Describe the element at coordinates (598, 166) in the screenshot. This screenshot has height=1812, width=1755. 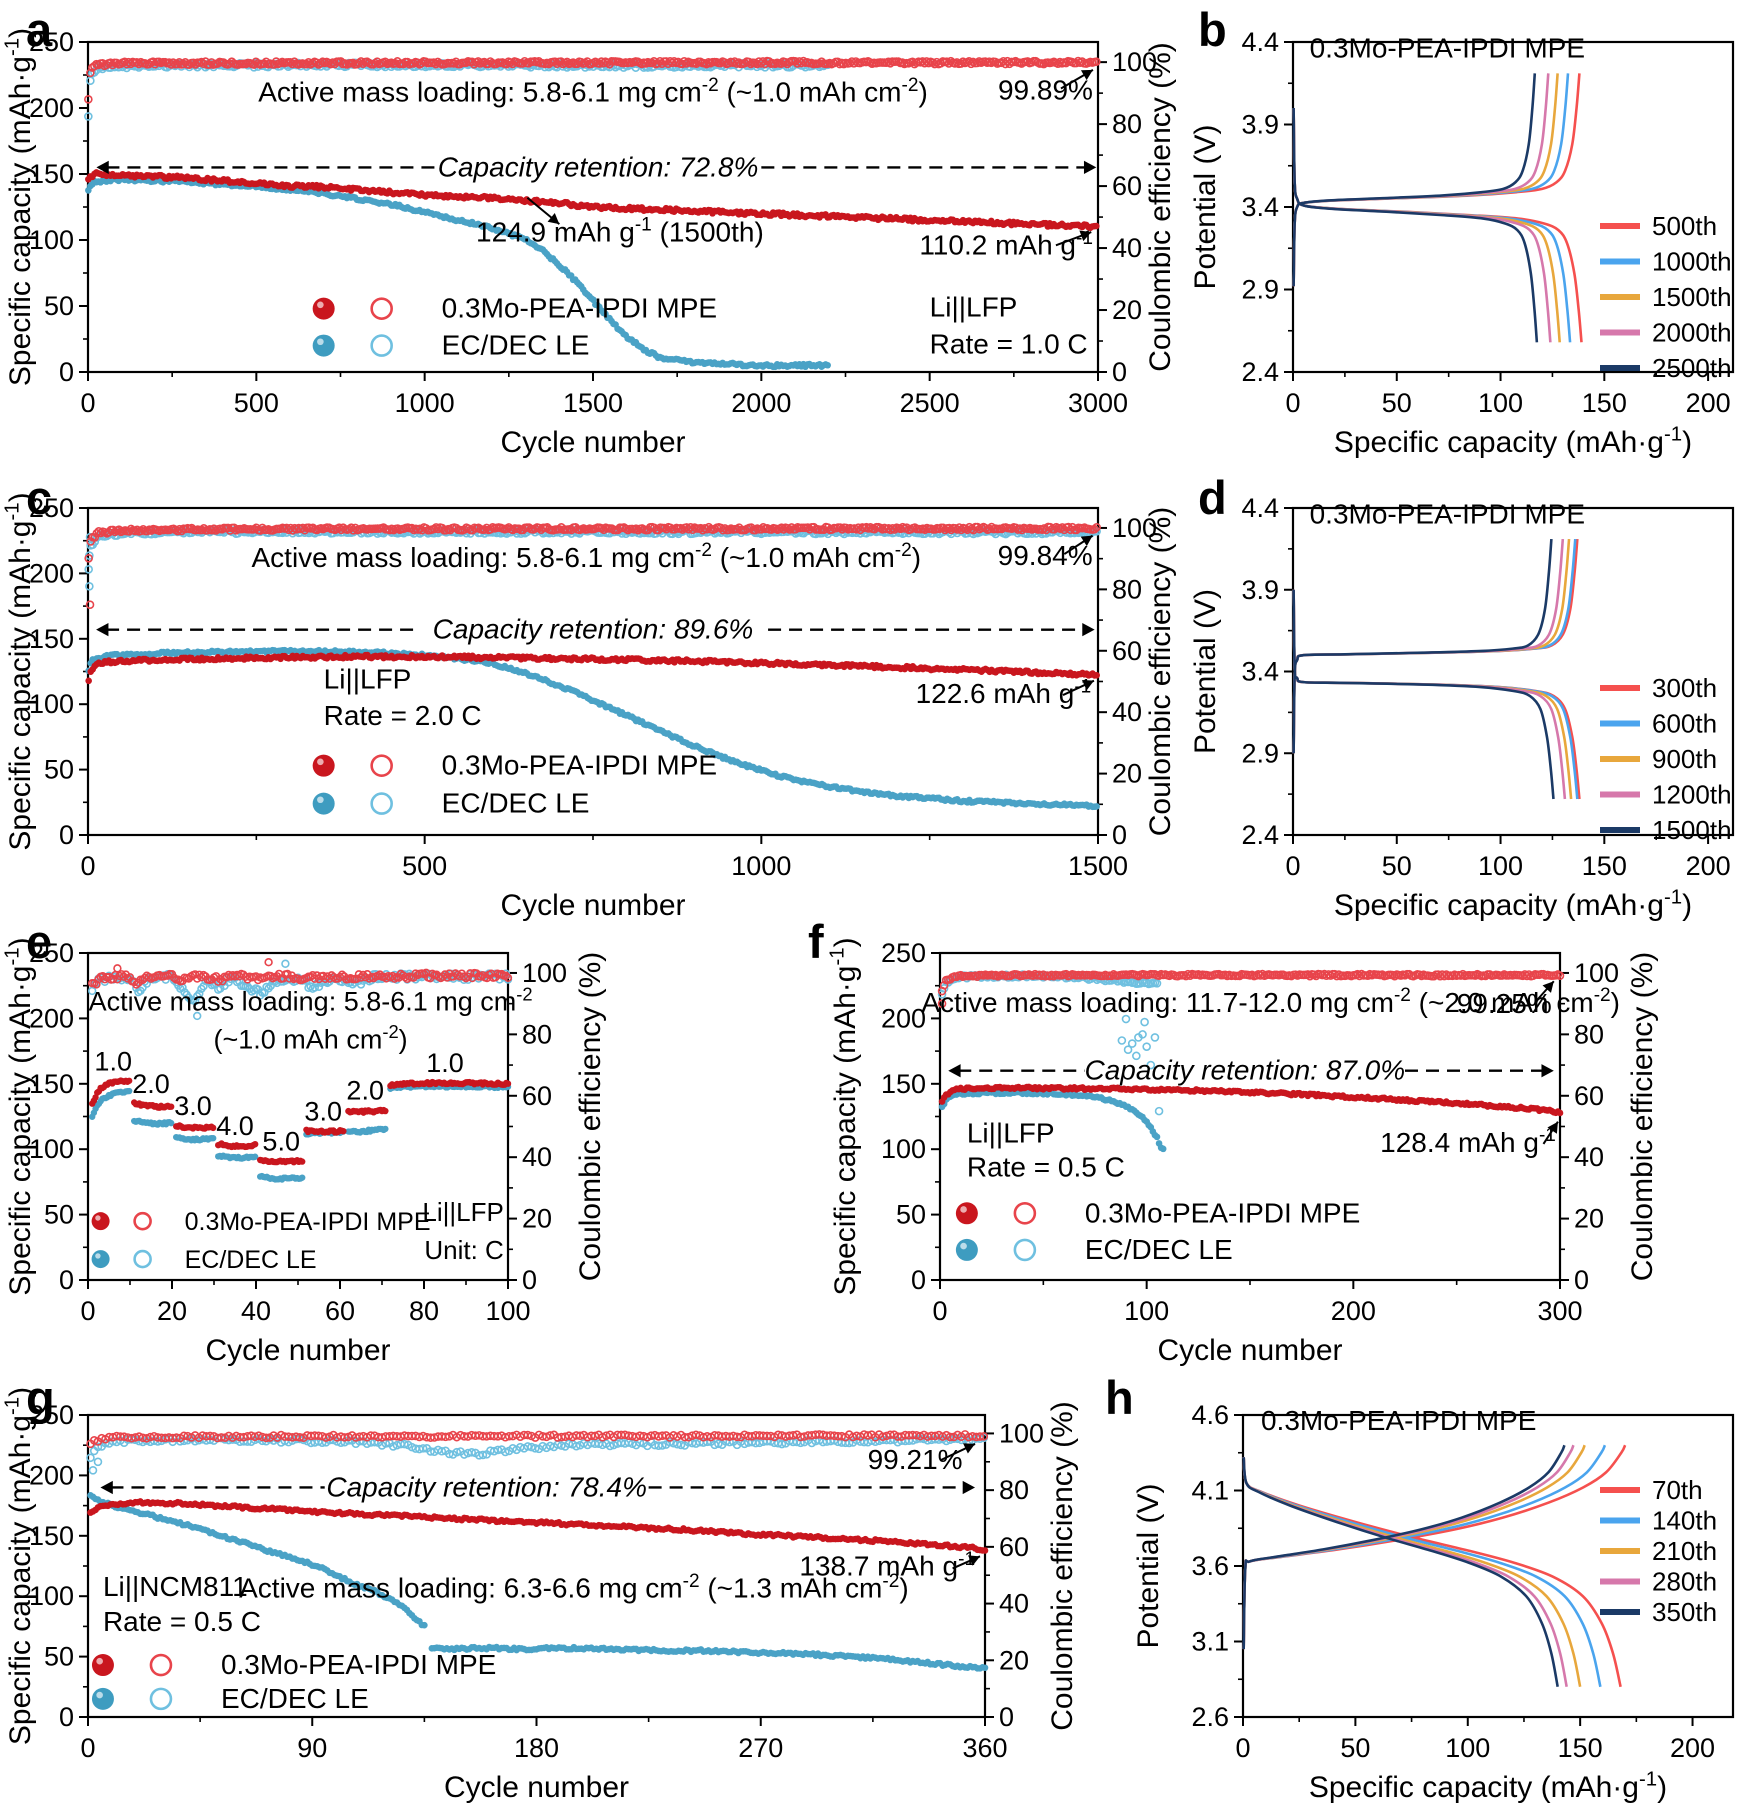
I see `svg-text: Capacity retention: 72.8%` at that location.